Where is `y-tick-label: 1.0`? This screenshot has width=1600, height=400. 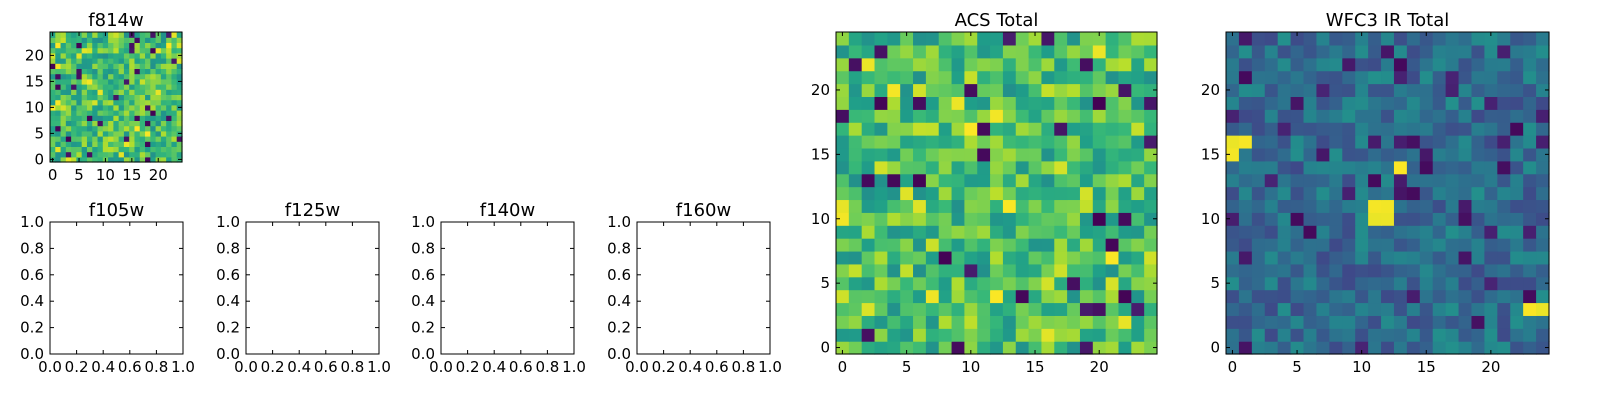 y-tick-label: 1.0 is located at coordinates (228, 222).